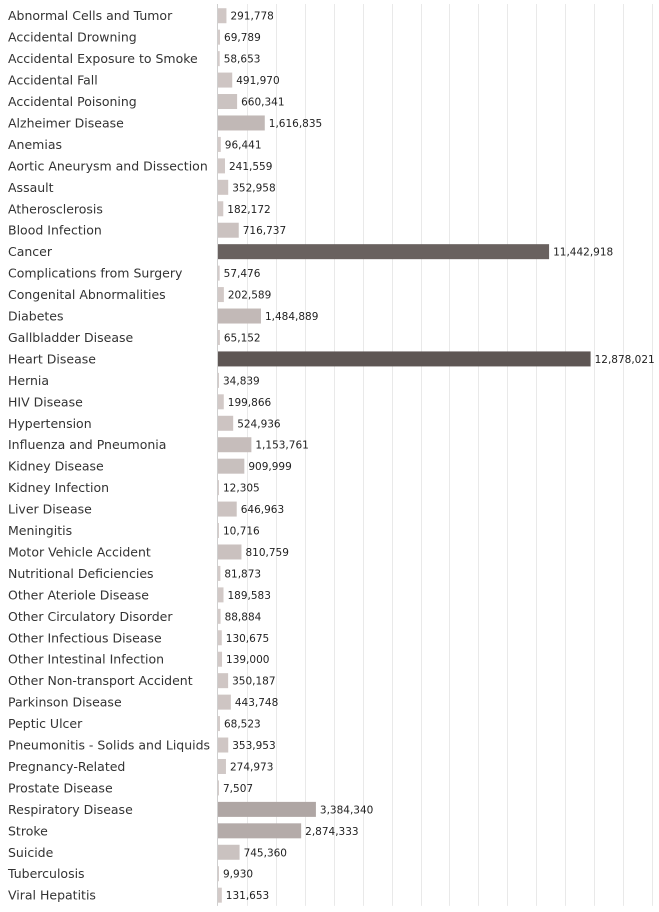 This screenshot has width=659, height=912. Describe the element at coordinates (55, 208) in the screenshot. I see `category-label: Atherosclerosis` at that location.